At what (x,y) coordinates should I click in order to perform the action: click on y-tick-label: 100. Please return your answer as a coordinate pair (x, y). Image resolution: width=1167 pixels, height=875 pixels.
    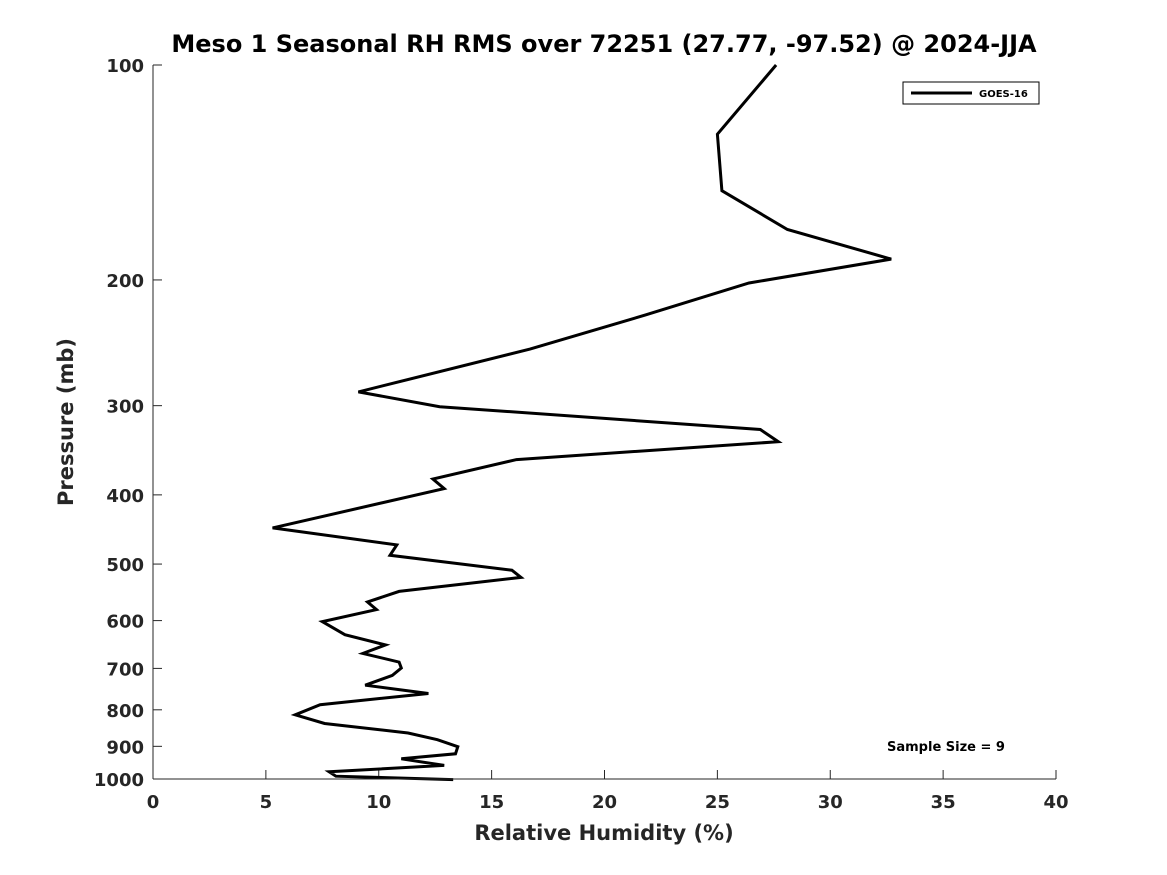
    Looking at the image, I should click on (125, 66).